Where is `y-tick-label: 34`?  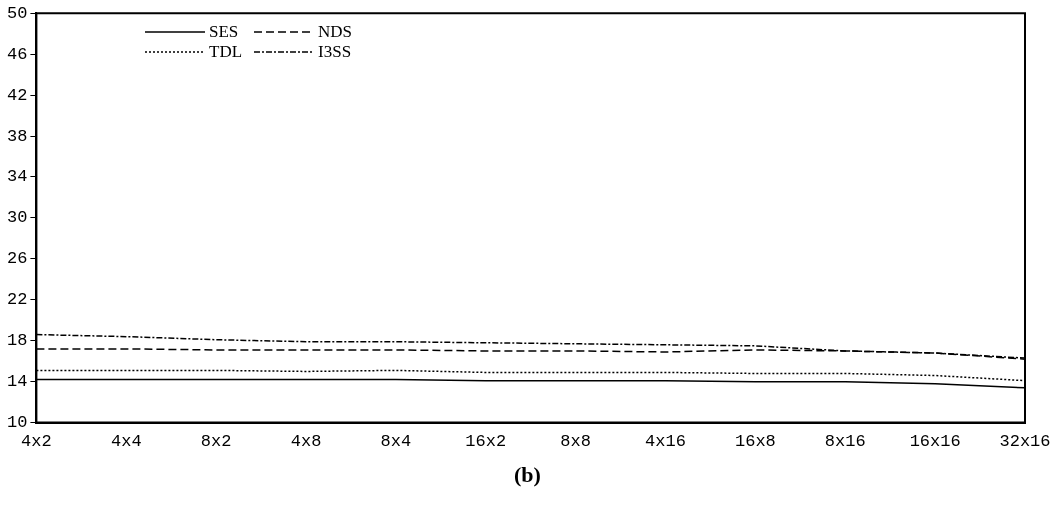 y-tick-label: 34 is located at coordinates (17, 177).